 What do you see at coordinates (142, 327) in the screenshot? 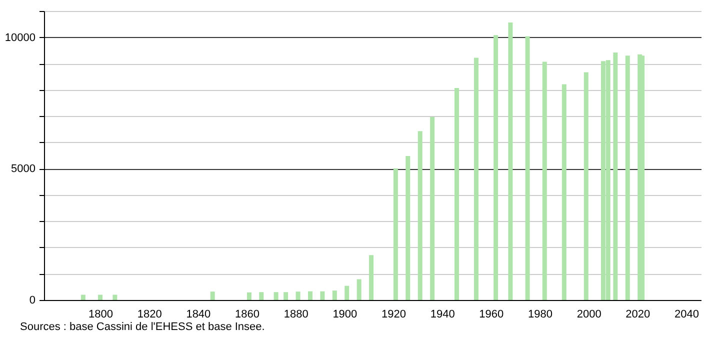
I see `source-note: Sources : base Cassini de l'EHESS et base Insee.` at bounding box center [142, 327].